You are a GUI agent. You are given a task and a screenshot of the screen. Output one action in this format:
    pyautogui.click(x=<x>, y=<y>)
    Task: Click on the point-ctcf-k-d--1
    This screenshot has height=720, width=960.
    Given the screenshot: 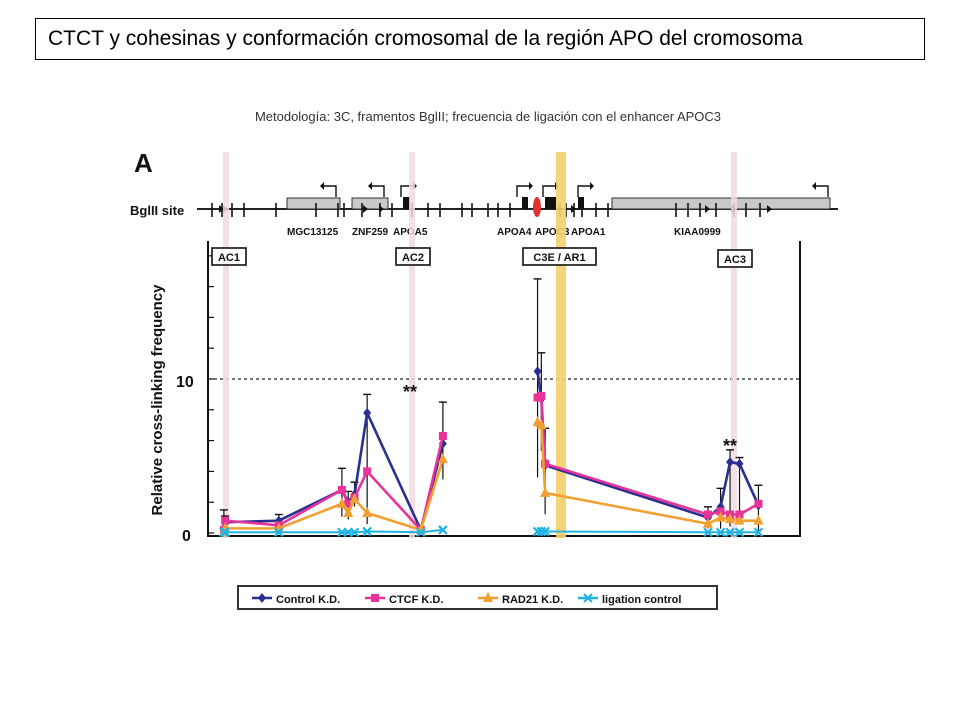 What is the action you would take?
    pyautogui.click(x=225, y=520)
    